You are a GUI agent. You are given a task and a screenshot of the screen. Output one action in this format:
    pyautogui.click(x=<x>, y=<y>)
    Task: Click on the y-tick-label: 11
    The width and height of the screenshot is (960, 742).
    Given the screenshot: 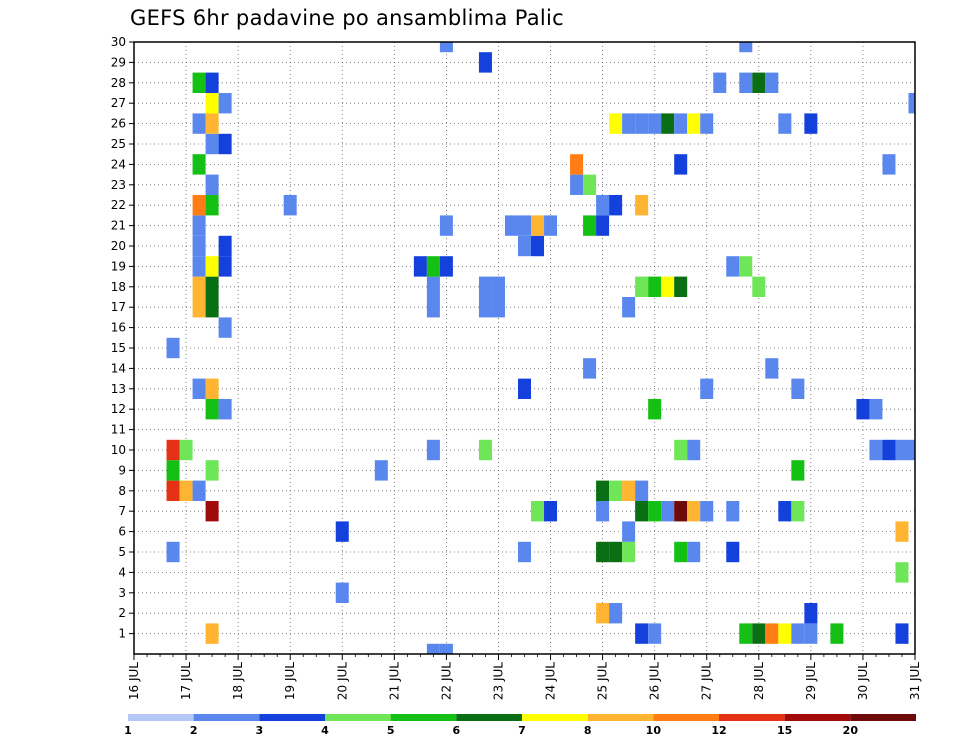 What is the action you would take?
    pyautogui.click(x=118, y=430)
    